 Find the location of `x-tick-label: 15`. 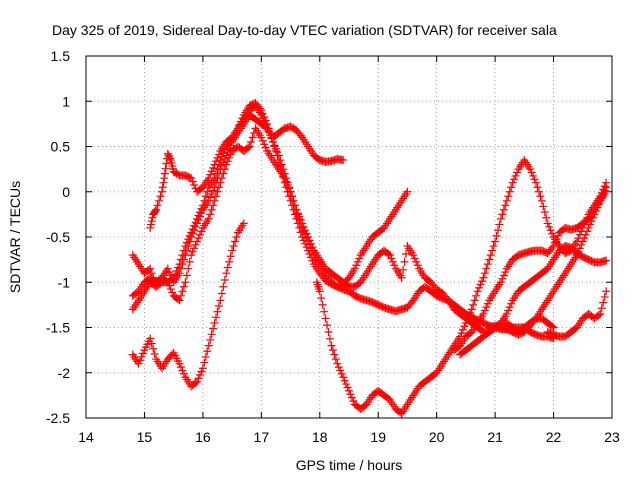

x-tick-label: 15 is located at coordinates (145, 437).